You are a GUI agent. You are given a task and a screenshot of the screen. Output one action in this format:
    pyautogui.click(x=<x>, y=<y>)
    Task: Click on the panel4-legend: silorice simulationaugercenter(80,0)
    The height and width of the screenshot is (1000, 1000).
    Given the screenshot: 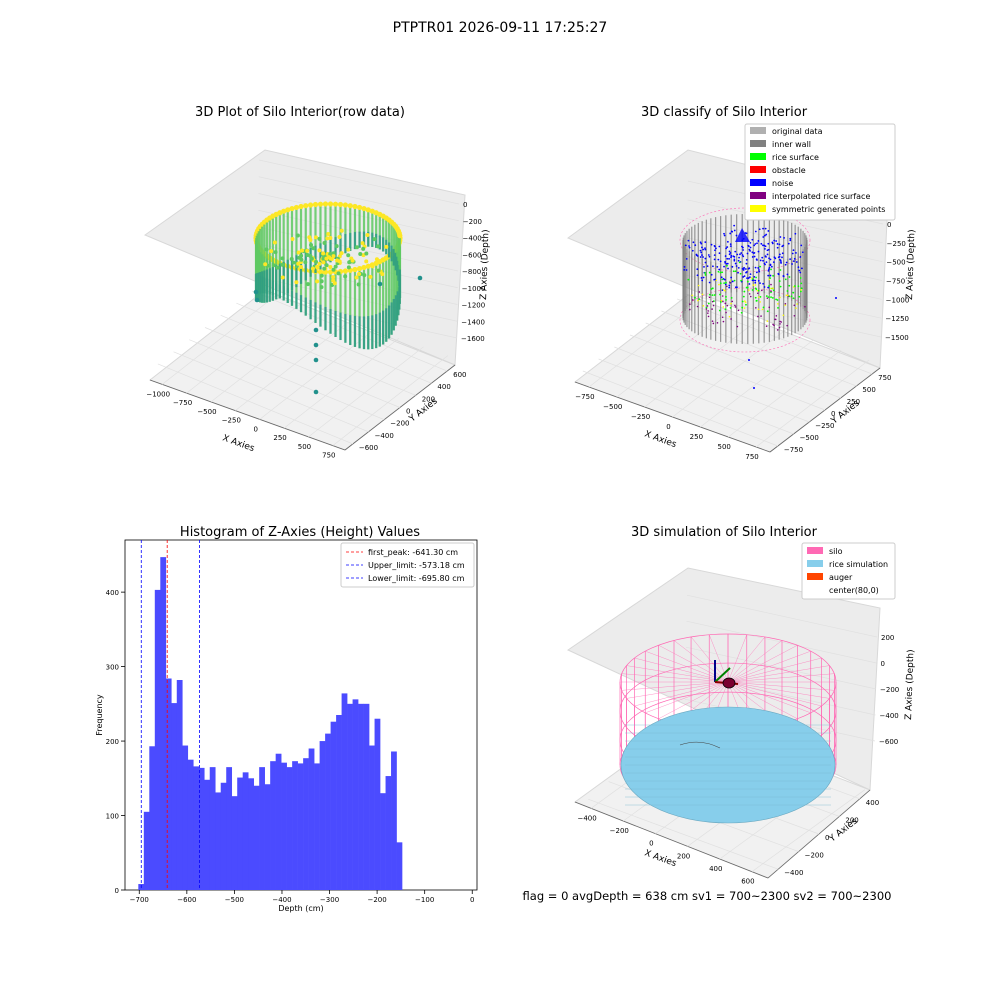 What is the action you would take?
    pyautogui.click(x=848, y=571)
    